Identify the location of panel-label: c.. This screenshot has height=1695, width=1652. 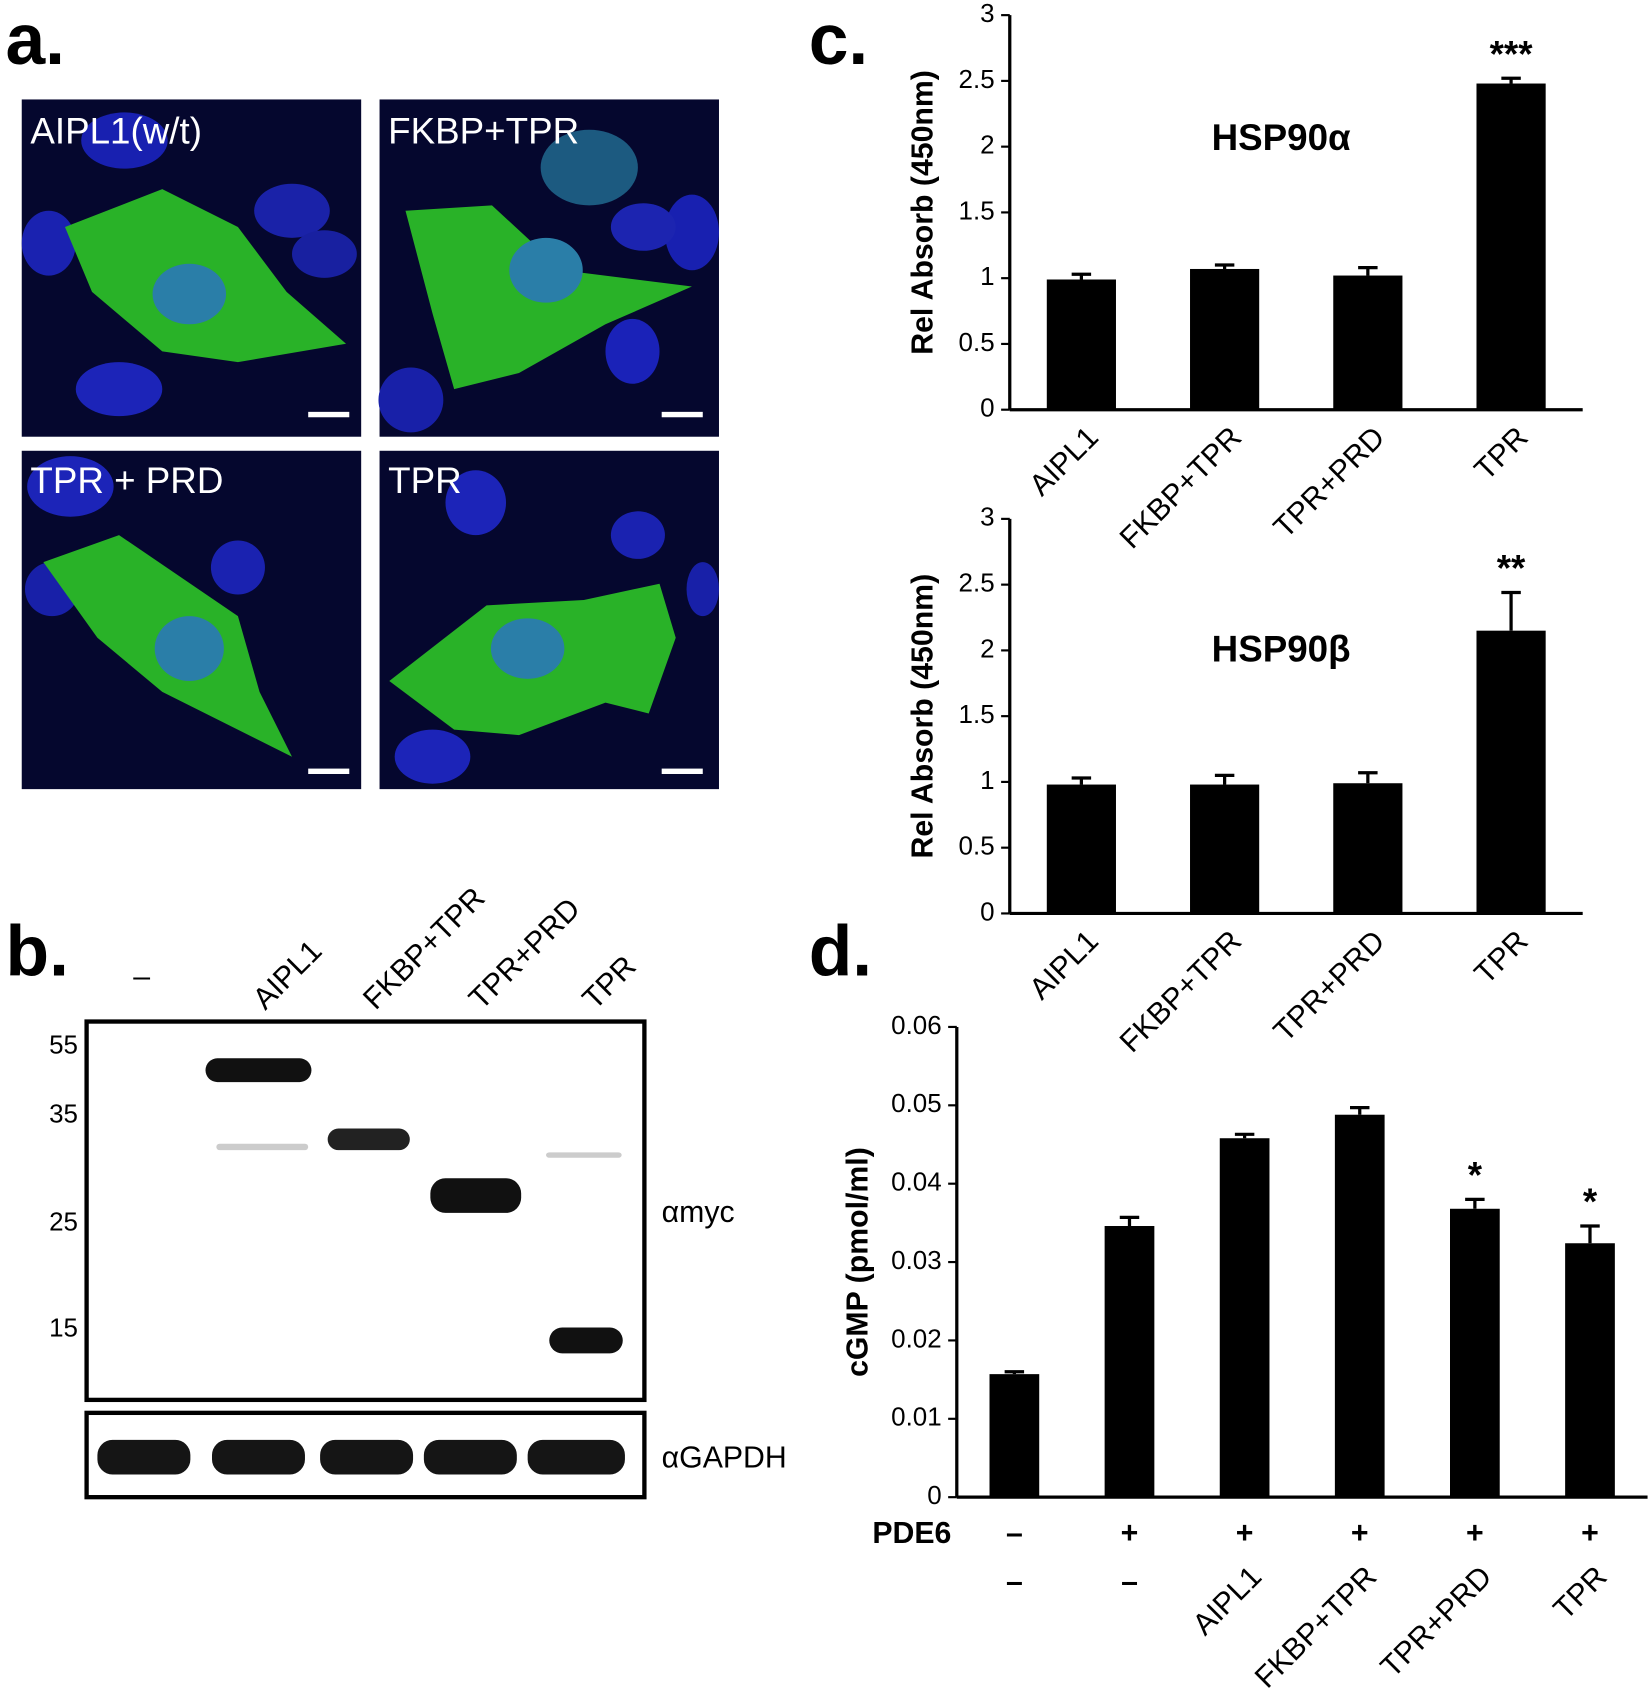
(838, 40).